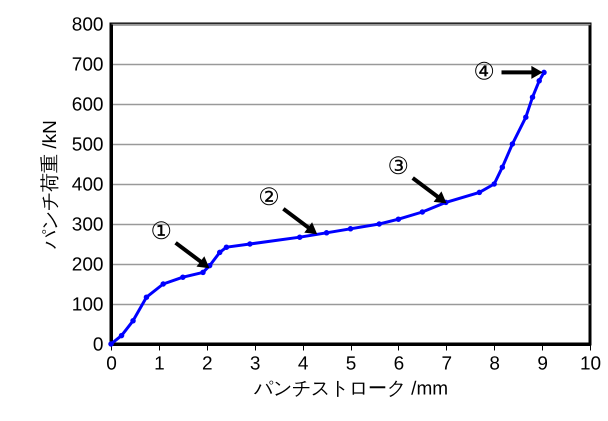 This screenshot has width=608, height=421. I want to click on x-axis-title: パンチストローク /mm, so click(350, 389).